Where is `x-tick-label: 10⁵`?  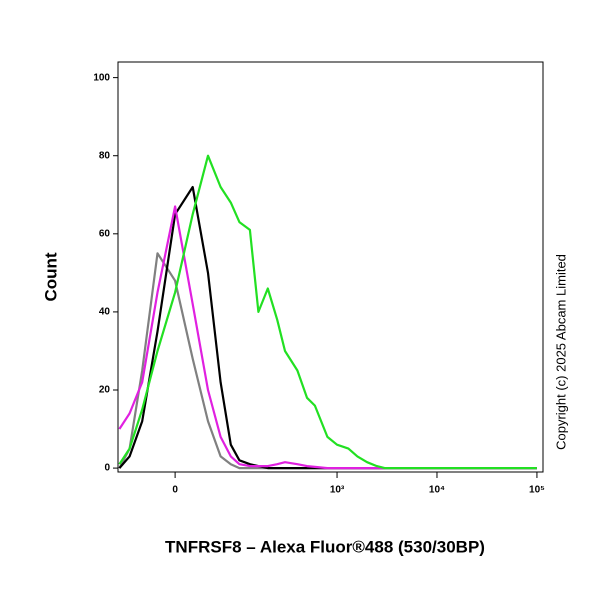 x-tick-label: 10⁵ is located at coordinates (537, 490).